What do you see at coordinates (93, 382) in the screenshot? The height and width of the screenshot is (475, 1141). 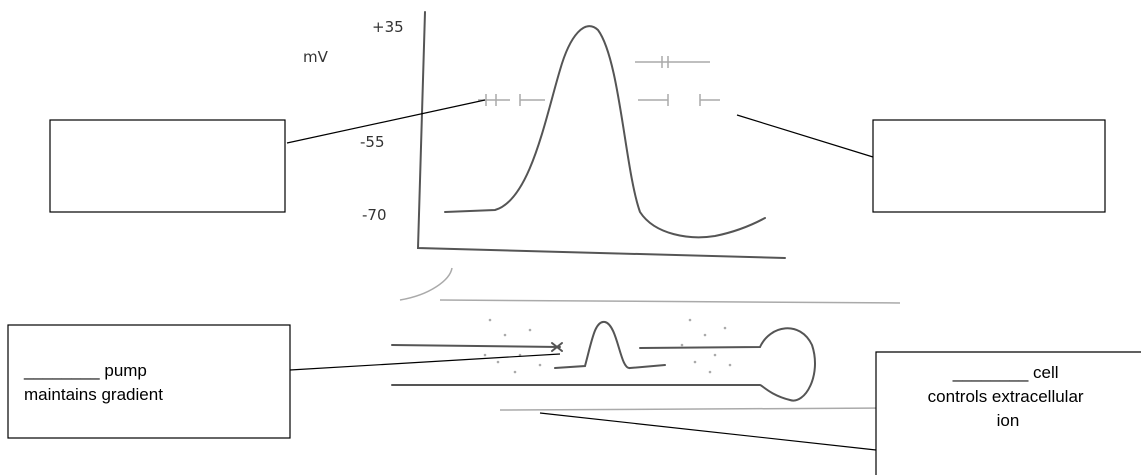 I see `box-text: ________ pump maintains gradient` at bounding box center [93, 382].